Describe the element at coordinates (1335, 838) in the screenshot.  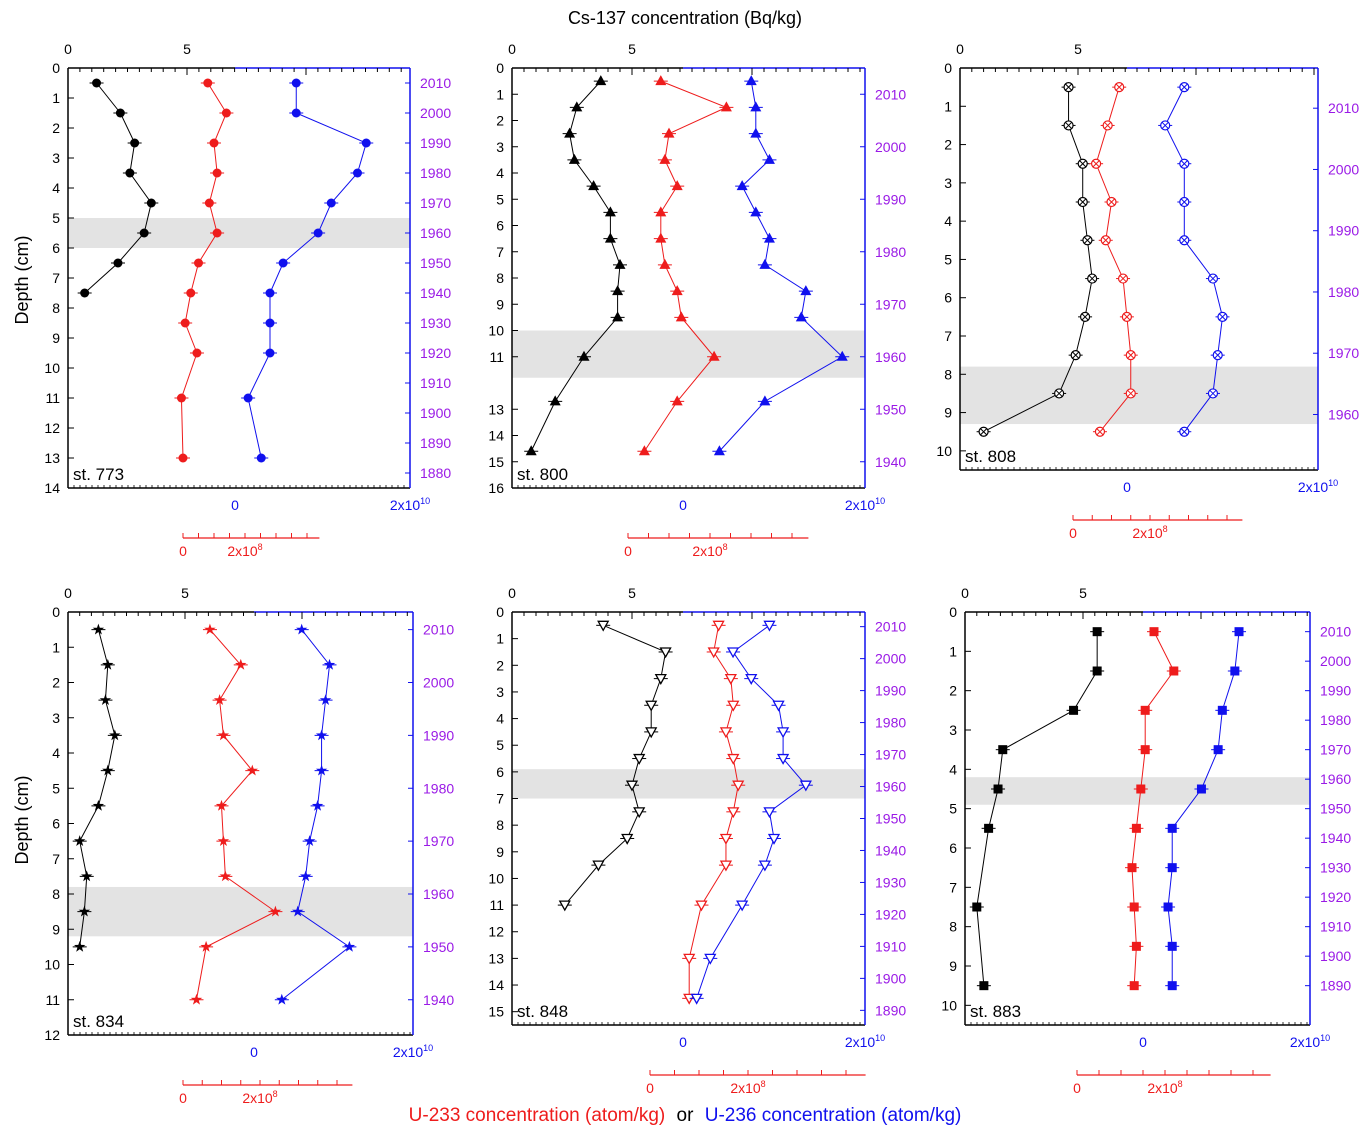
I see `year-tick-label: 1940` at that location.